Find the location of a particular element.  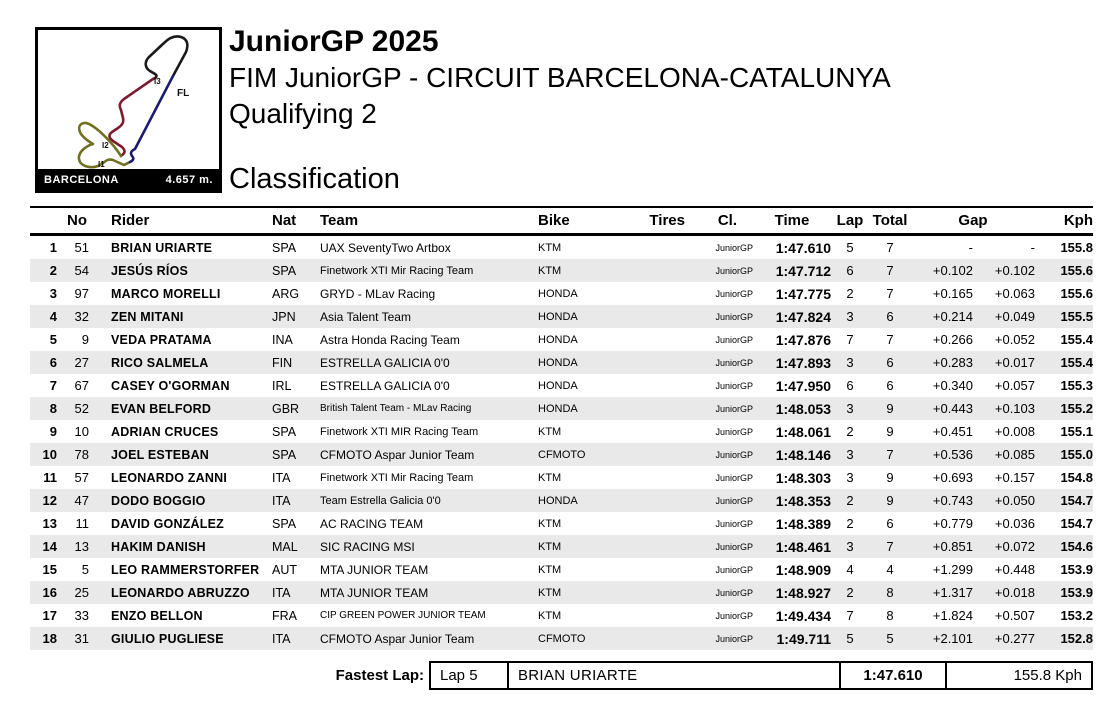

time-cell: 1:48.053 is located at coordinates (803, 408).